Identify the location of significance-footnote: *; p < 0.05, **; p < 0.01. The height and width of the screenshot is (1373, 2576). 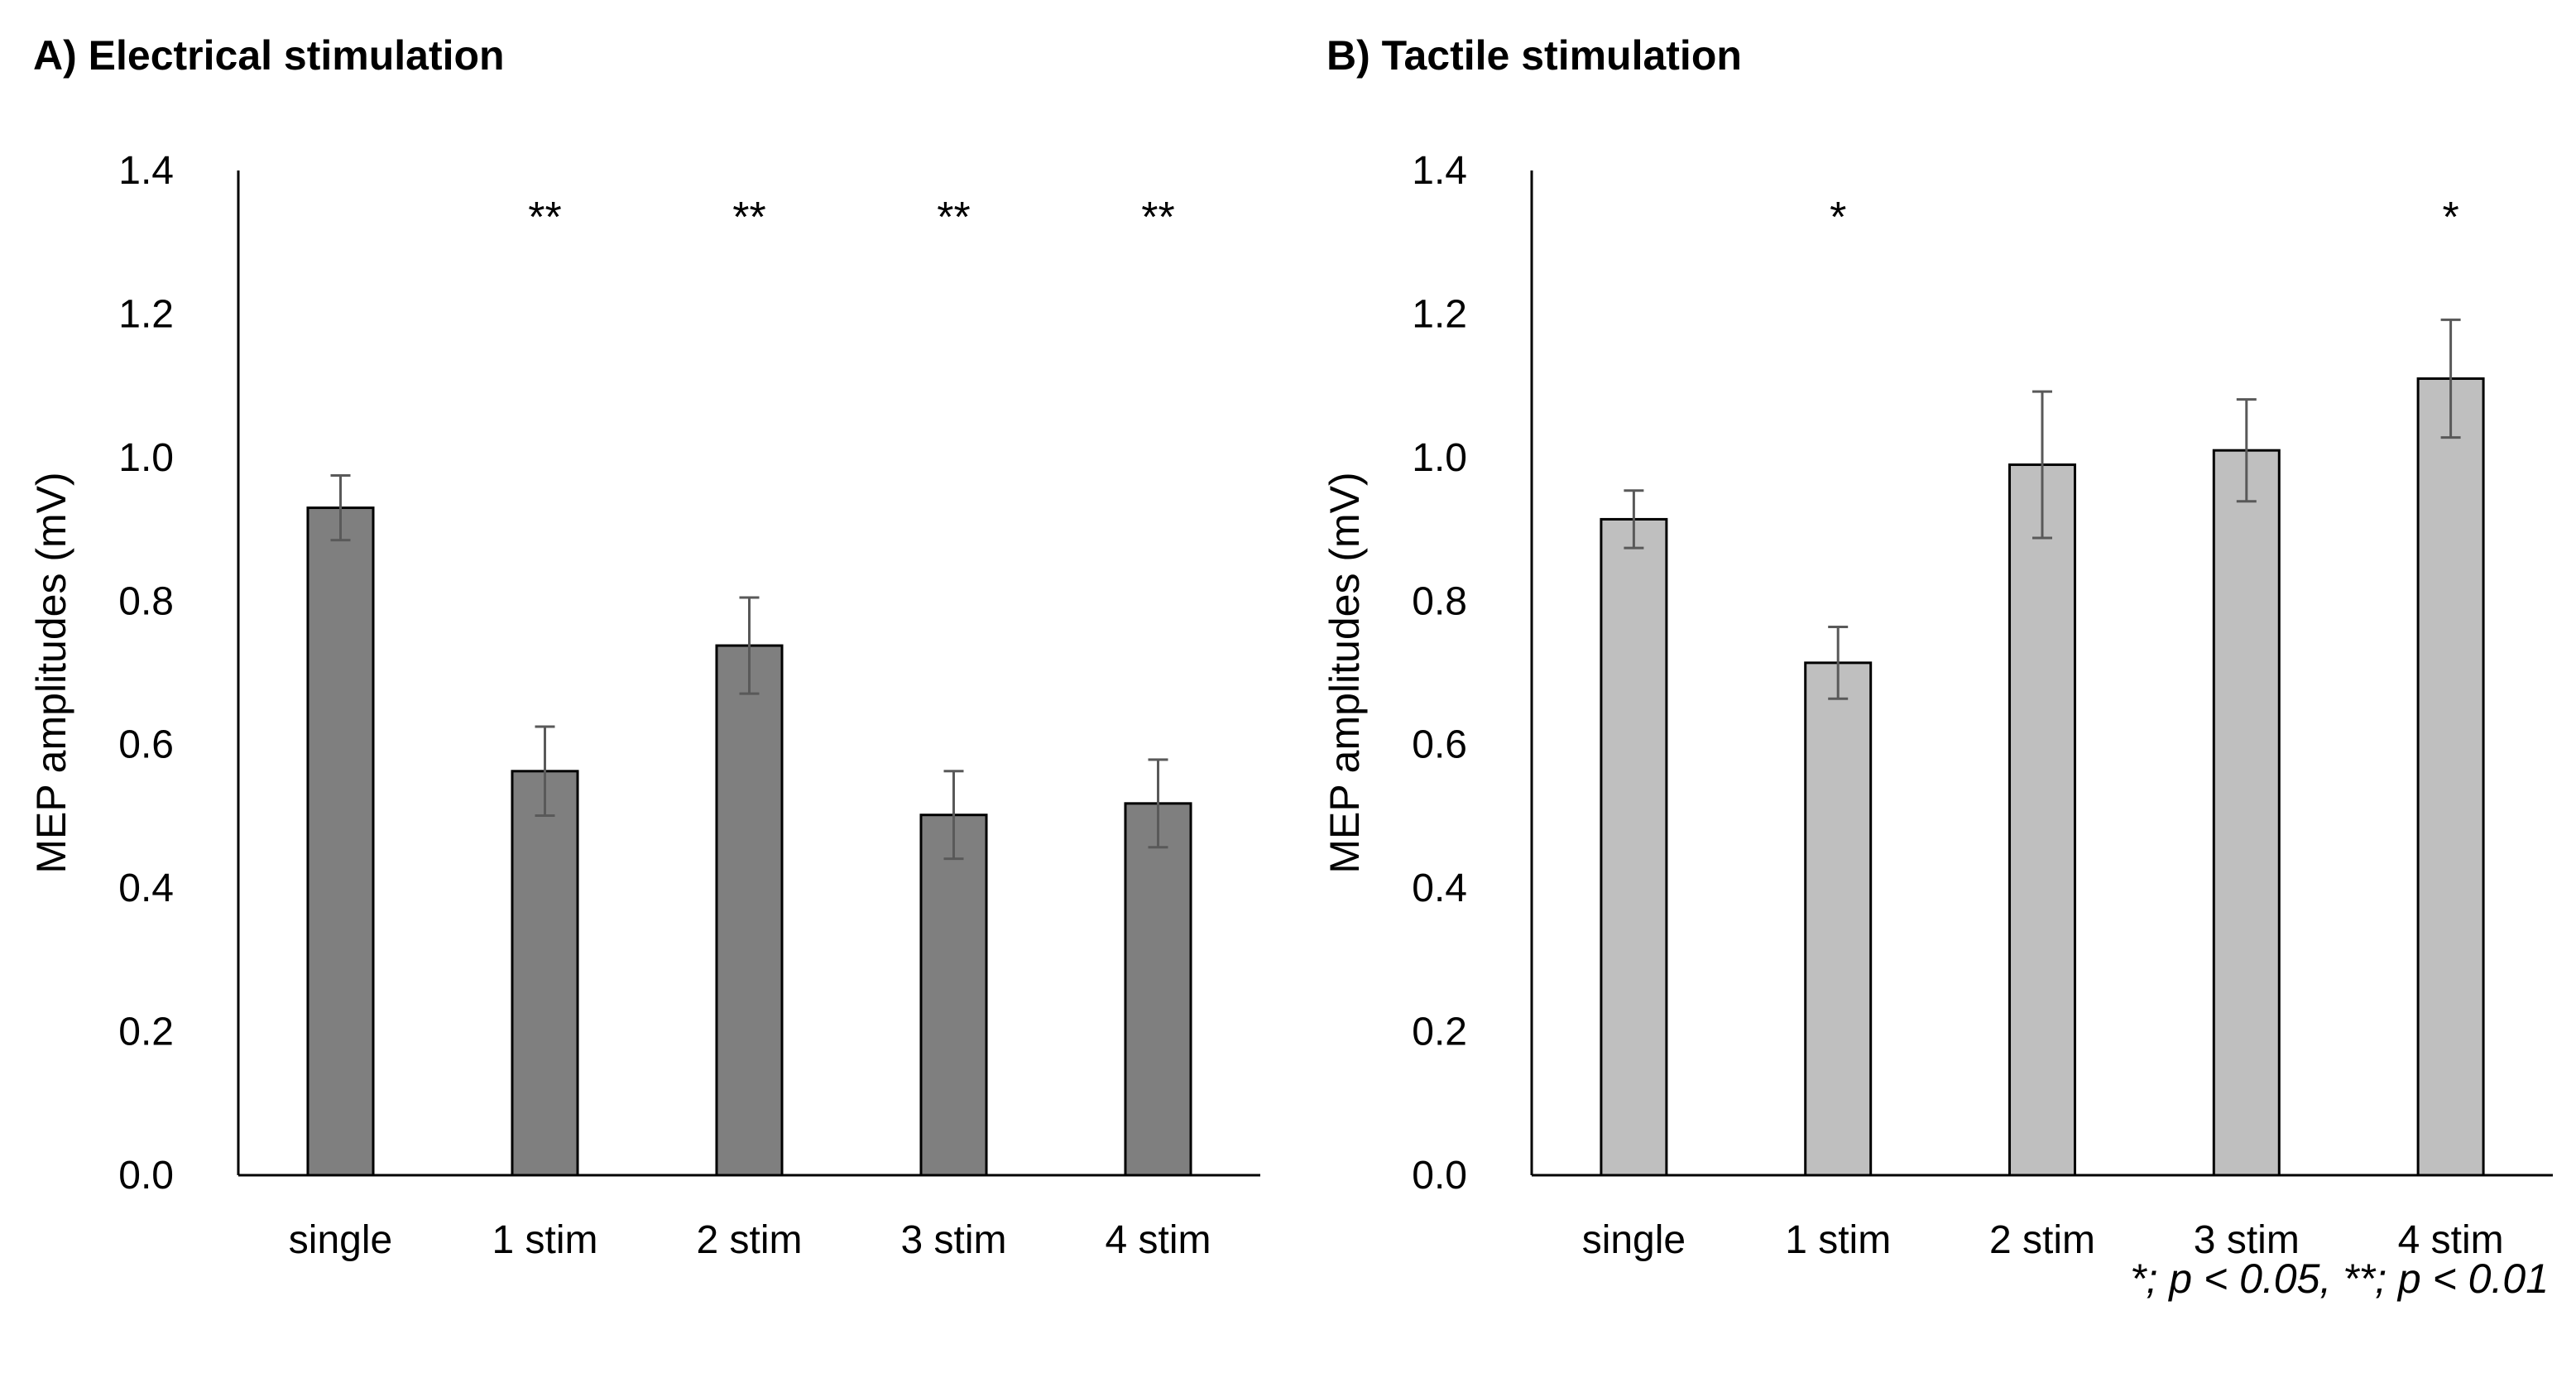
(2339, 1278).